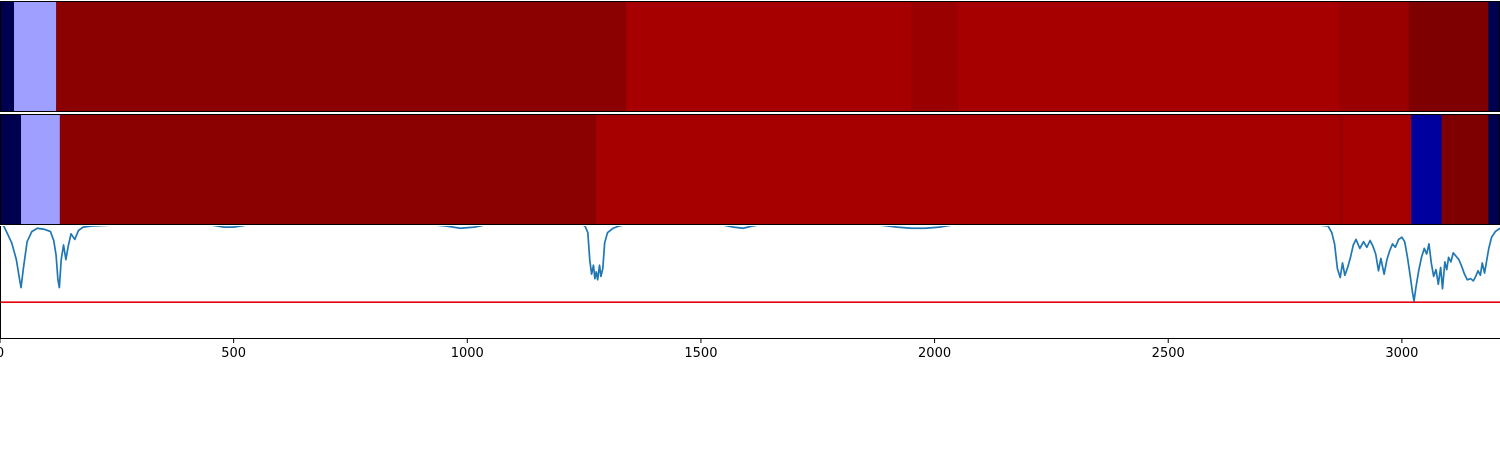 The width and height of the screenshot is (1500, 450). What do you see at coordinates (2, 353) in the screenshot?
I see `x-tick-label: 0` at bounding box center [2, 353].